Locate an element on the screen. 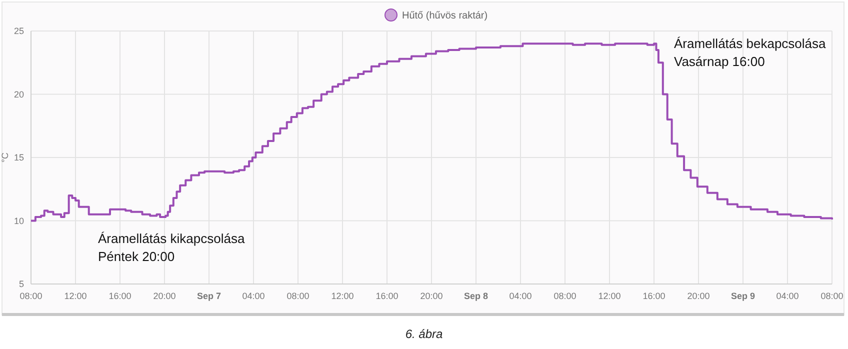  annotation: Áramellátás bekapcsolása Vasárnap 16:00 is located at coordinates (750, 52).